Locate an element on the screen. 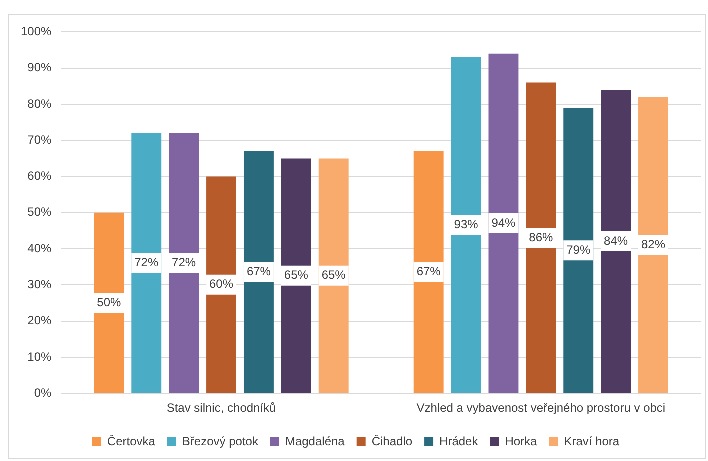 This screenshot has height=461, width=708. legend-label: Březový potok is located at coordinates (221, 441).